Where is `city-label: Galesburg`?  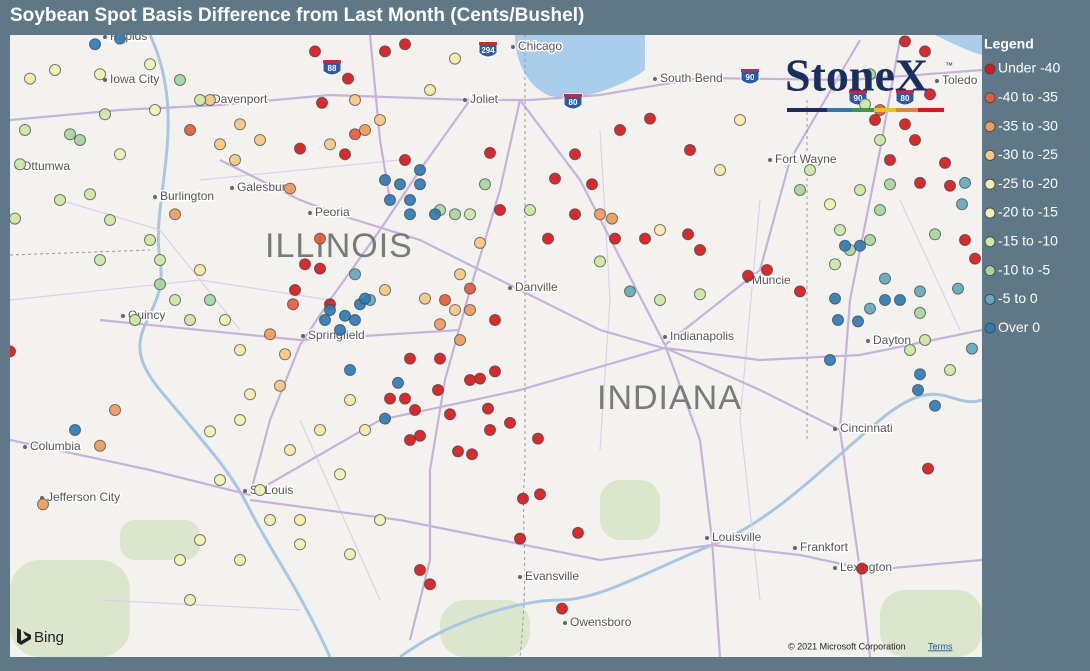 city-label: Galesburg is located at coordinates (264, 187).